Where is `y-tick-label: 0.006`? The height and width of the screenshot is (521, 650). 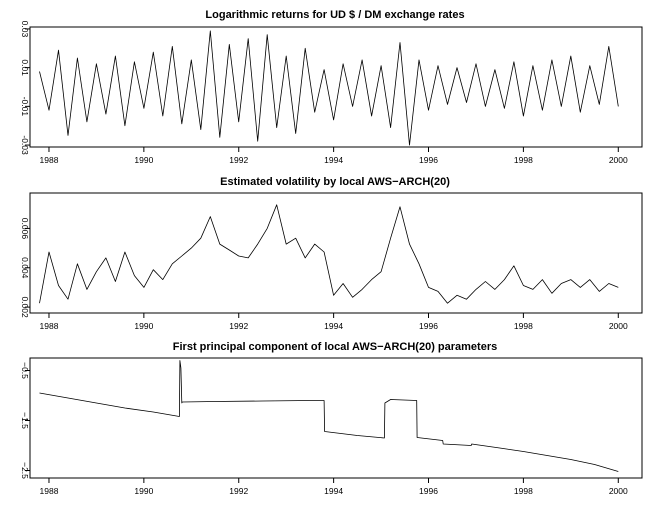
y-tick-label: 0.006 is located at coordinates (25, 229).